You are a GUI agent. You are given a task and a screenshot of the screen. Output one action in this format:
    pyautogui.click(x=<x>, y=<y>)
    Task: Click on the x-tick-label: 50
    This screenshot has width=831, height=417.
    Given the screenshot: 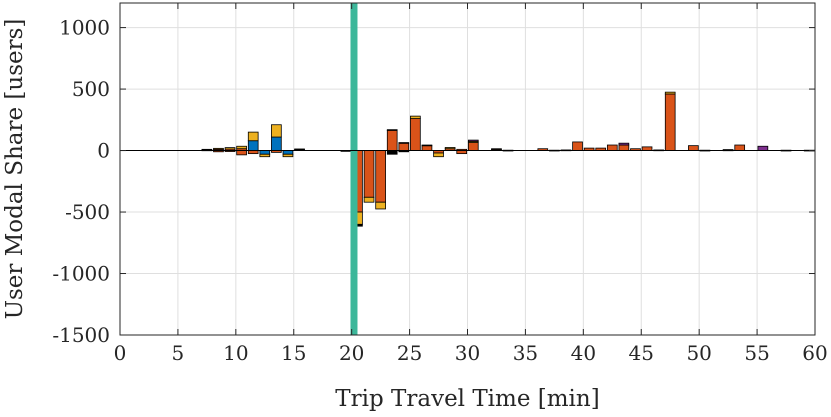 What is the action you would take?
    pyautogui.click(x=698, y=353)
    